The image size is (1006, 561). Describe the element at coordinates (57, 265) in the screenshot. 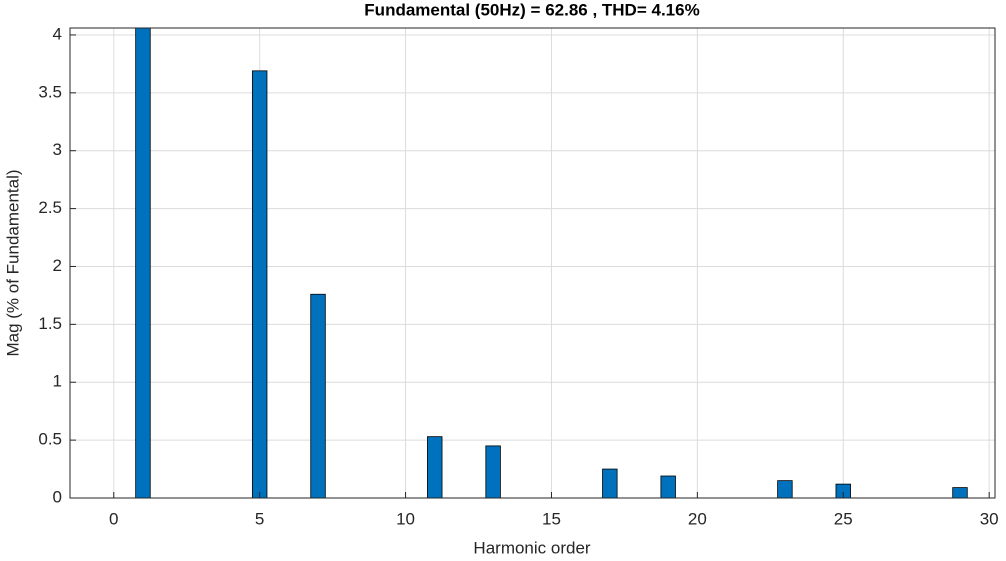

I see `y-tick-label: 2` at that location.